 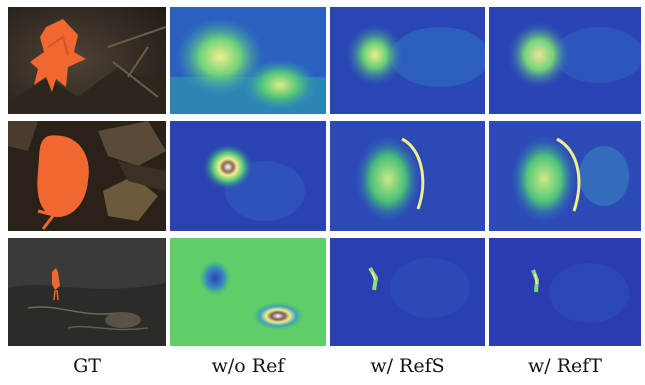 I want to click on caption-w-reft: w/ RefT, so click(x=565, y=366).